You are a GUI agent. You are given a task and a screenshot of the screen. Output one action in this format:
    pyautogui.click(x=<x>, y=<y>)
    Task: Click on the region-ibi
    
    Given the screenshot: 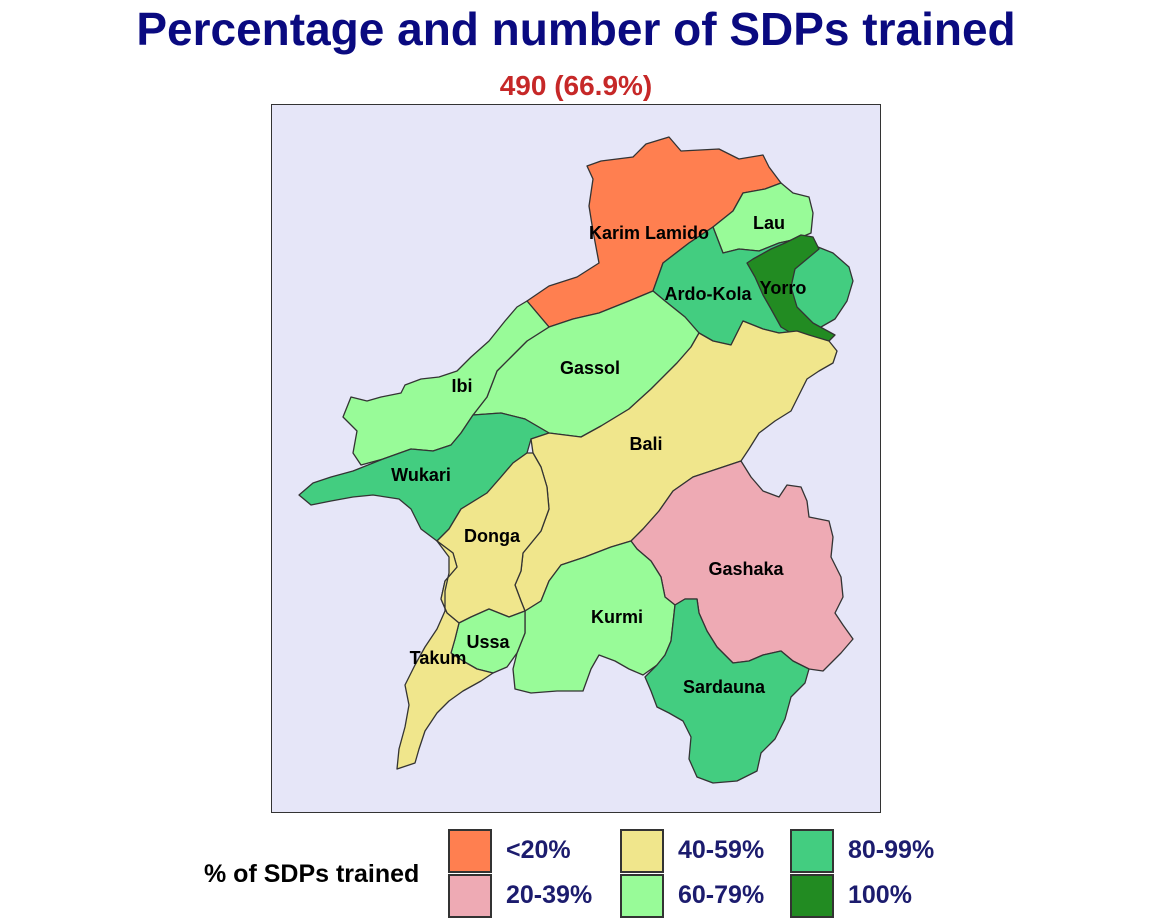 What is the action you would take?
    pyautogui.click(x=446, y=383)
    